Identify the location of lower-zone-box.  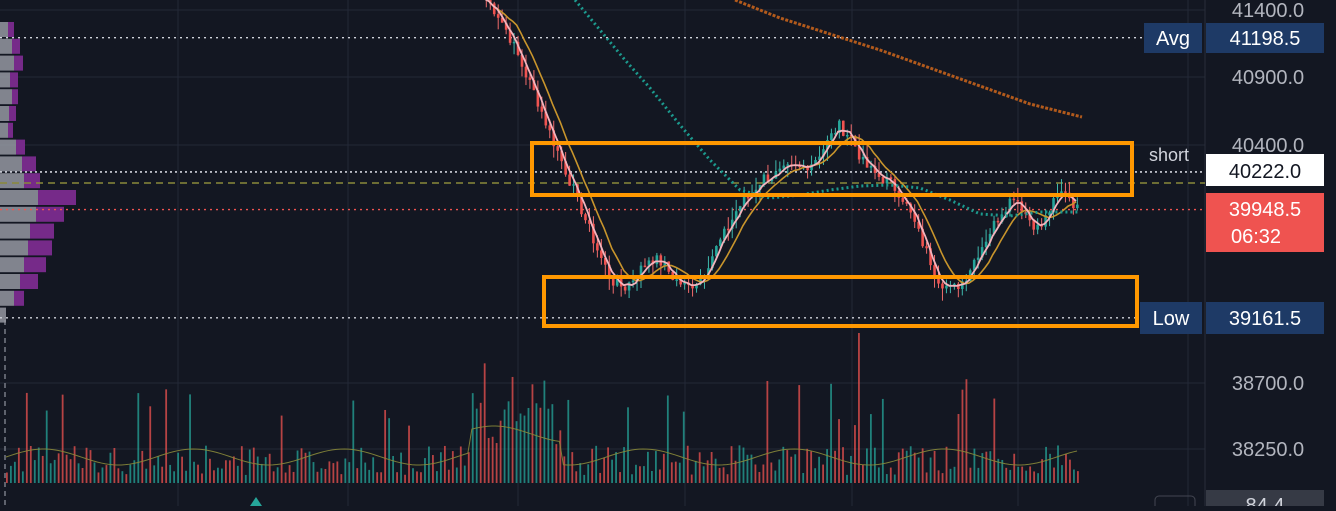
(840, 301).